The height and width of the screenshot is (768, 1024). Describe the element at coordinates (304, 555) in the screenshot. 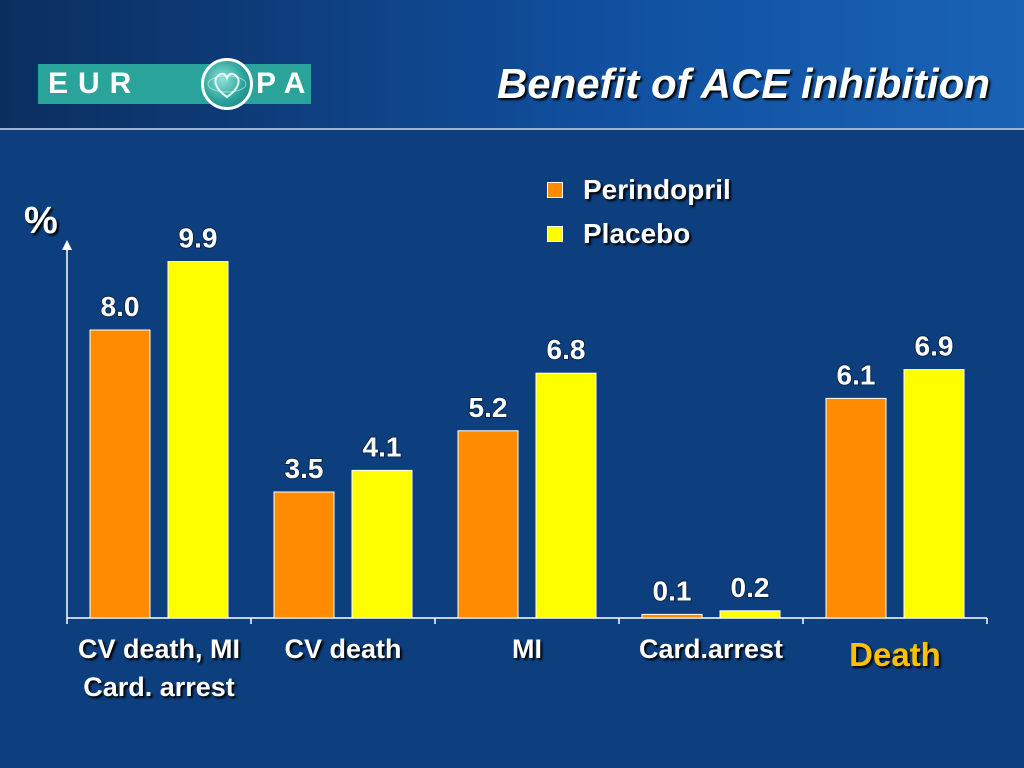

I see `bar-perindopril-cv-death` at that location.